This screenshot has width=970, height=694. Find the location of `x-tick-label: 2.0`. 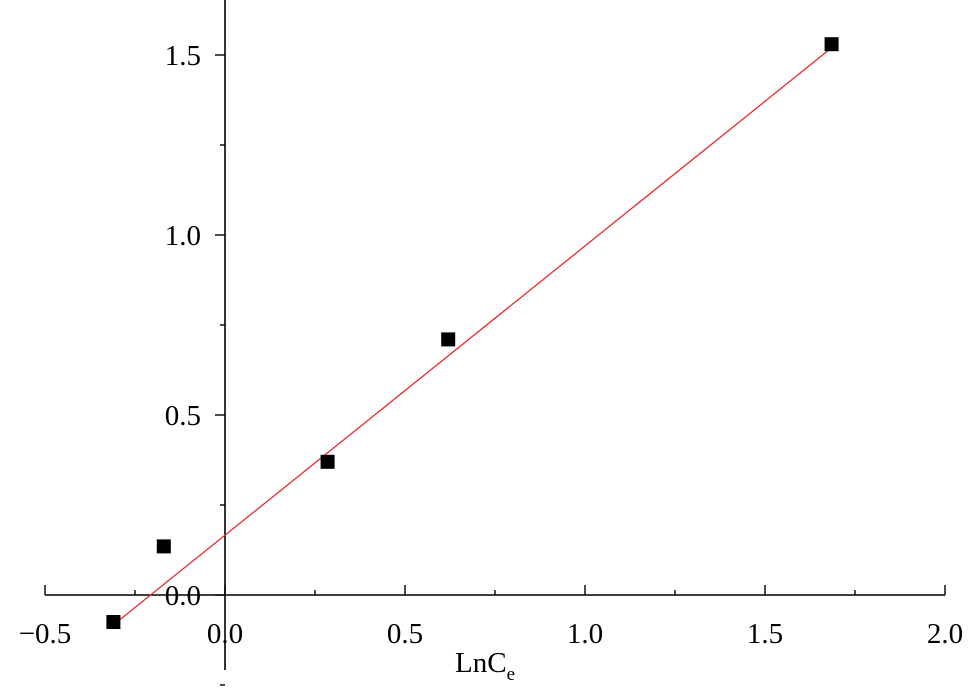

x-tick-label: 2.0 is located at coordinates (945, 634).